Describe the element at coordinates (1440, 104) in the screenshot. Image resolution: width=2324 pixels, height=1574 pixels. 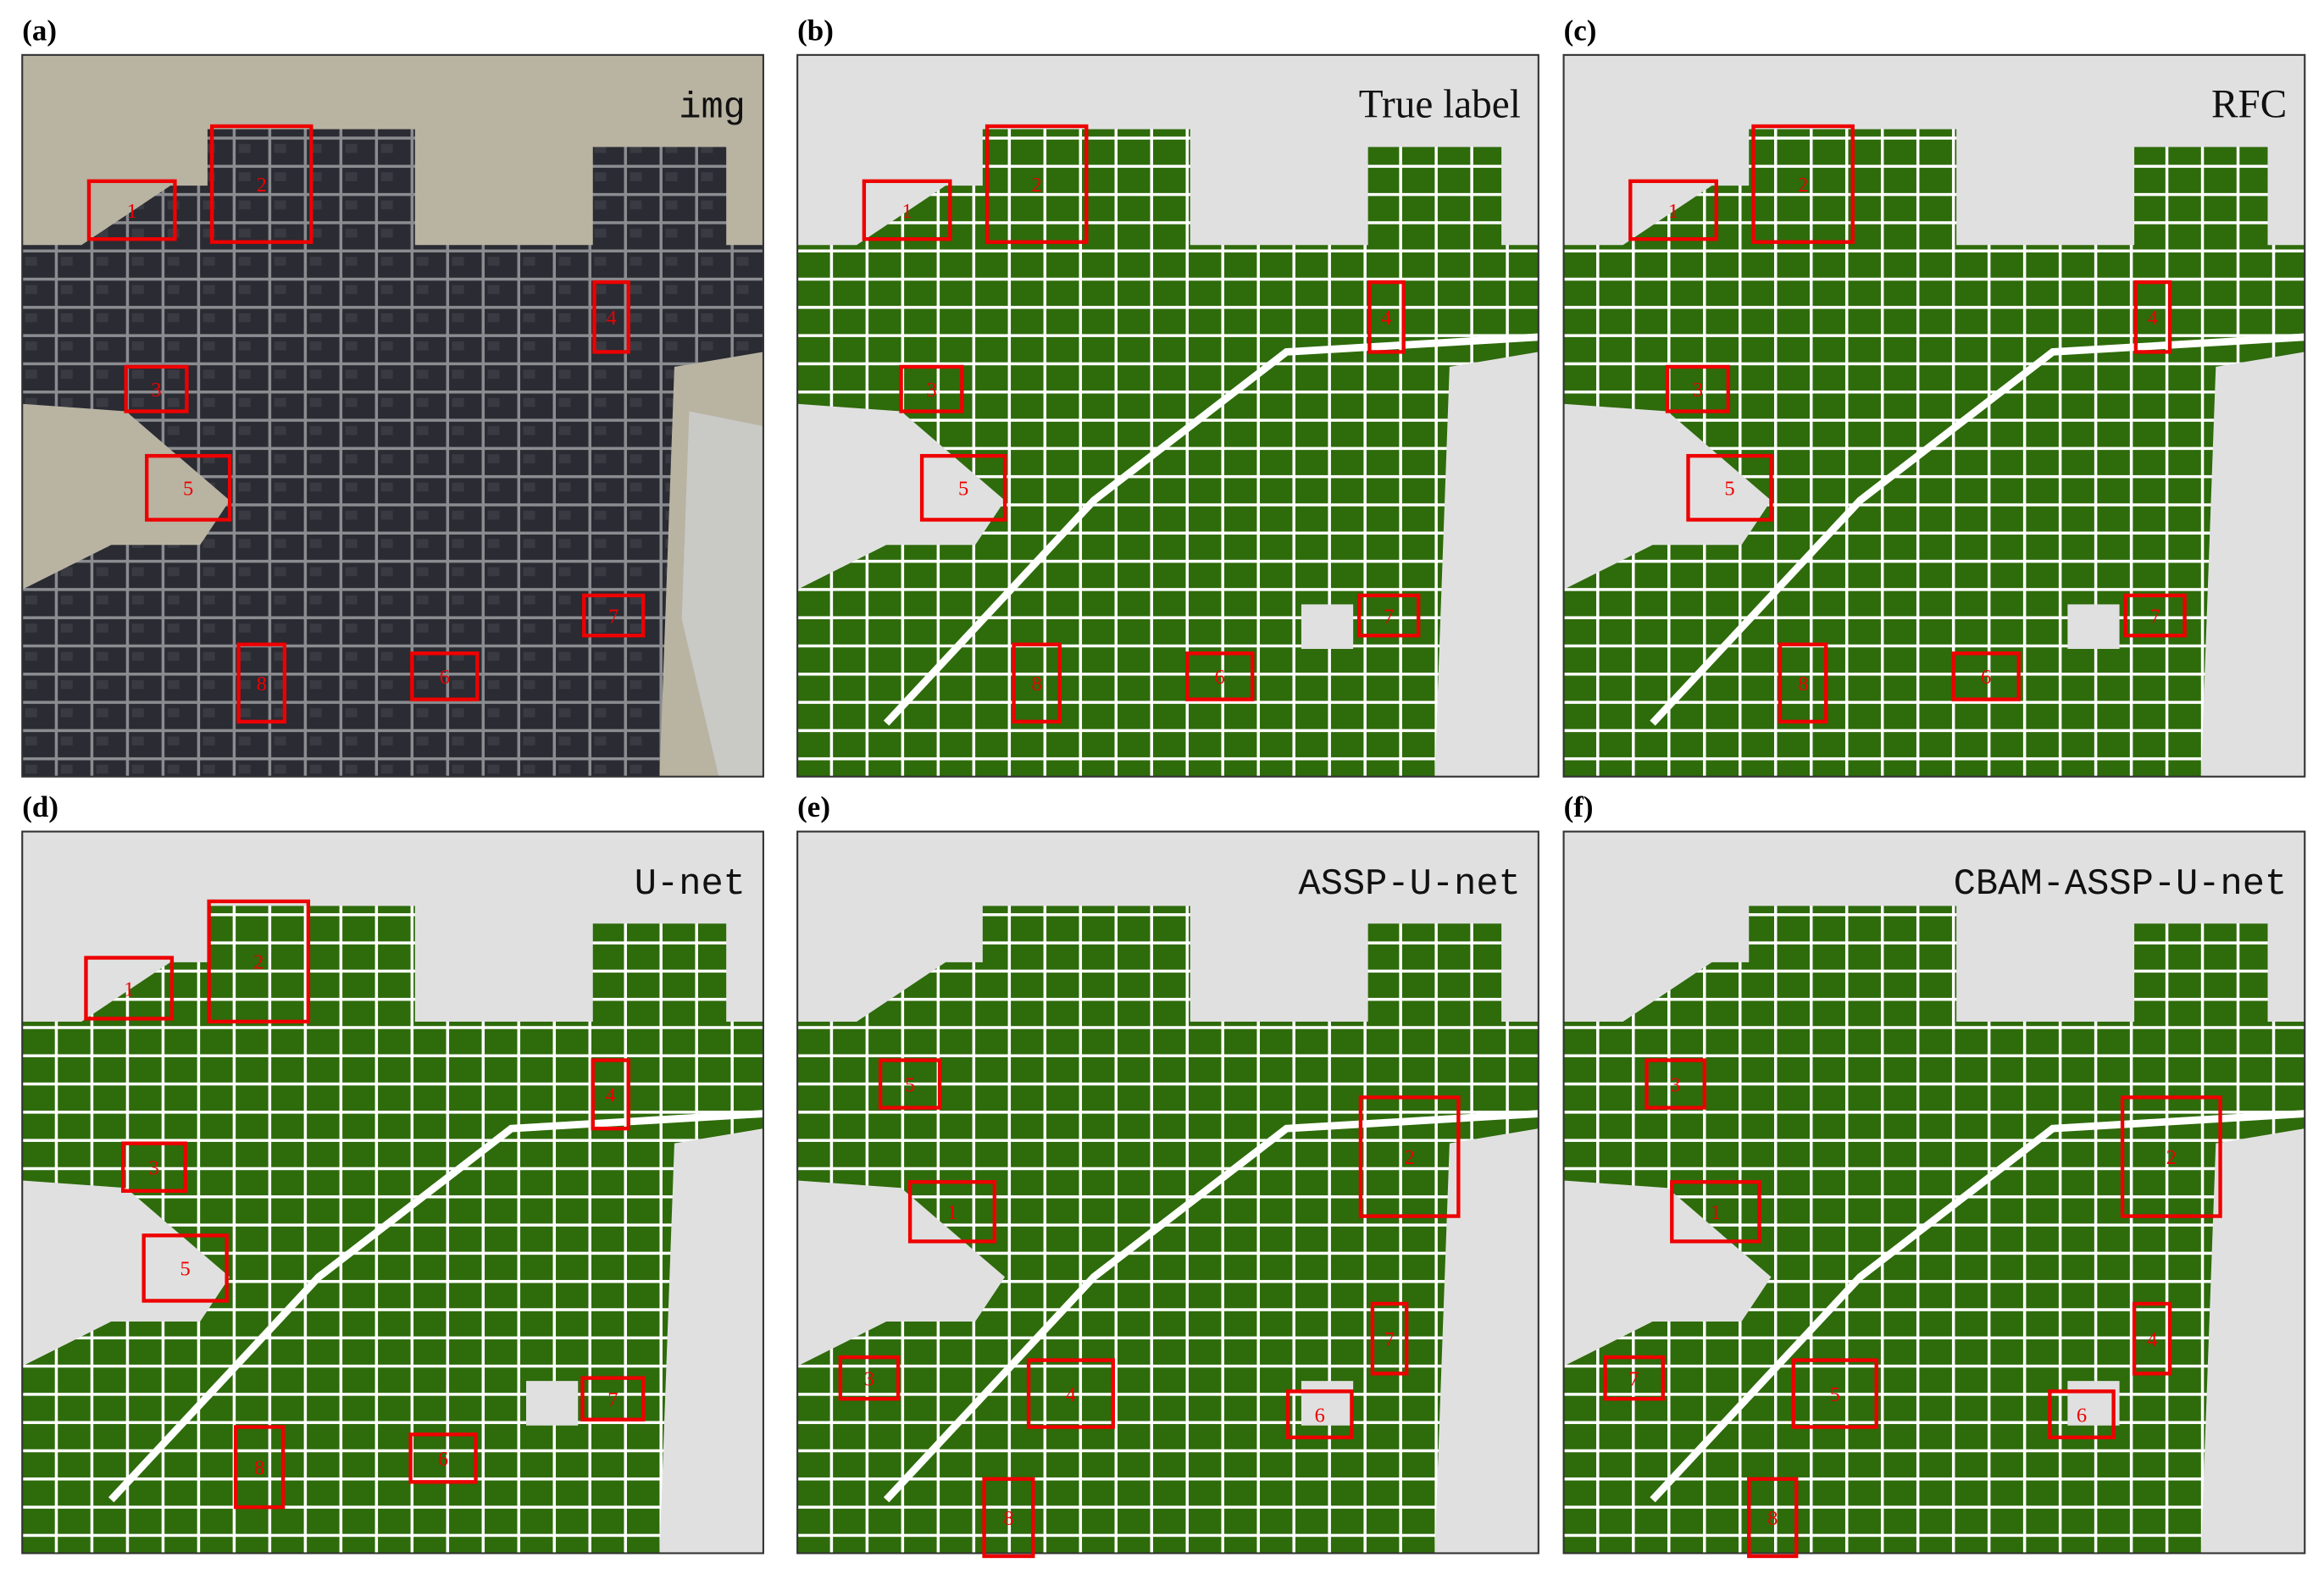
I see `panel-title: True label` at that location.